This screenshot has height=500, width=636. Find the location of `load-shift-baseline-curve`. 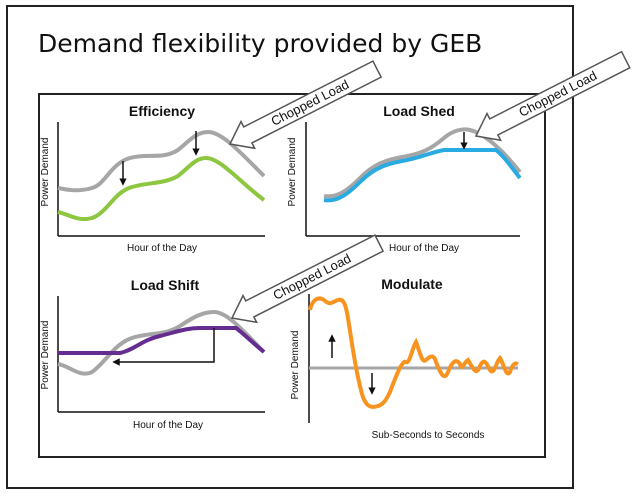

load-shift-baseline-curve is located at coordinates (161, 342).